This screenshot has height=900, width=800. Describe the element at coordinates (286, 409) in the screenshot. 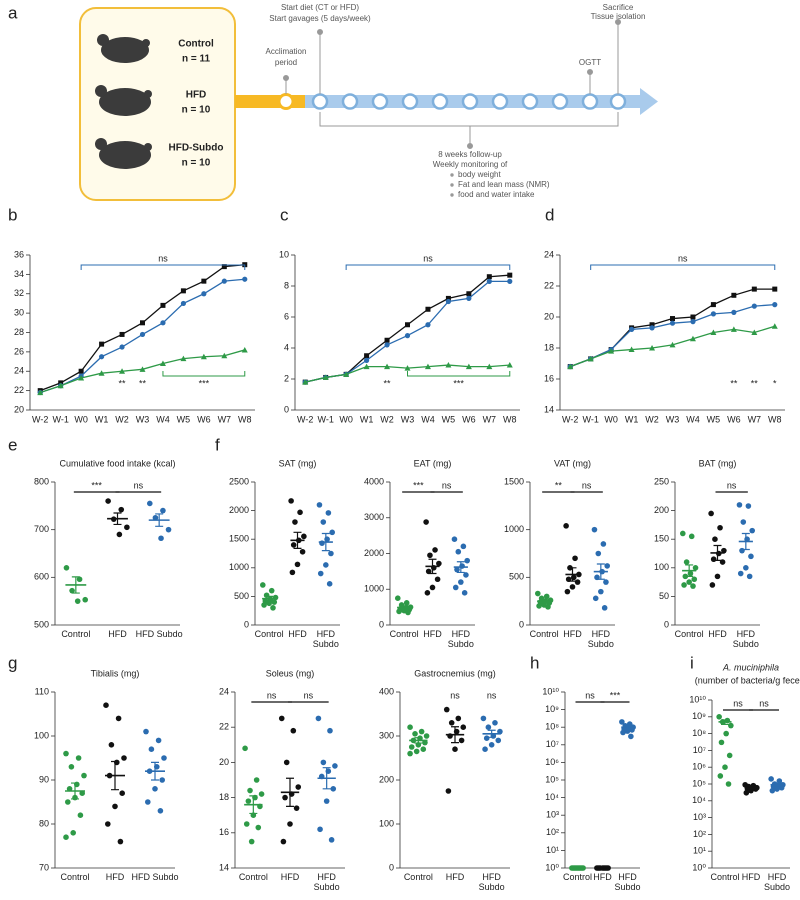

I see `y-tick-label: 0` at that location.